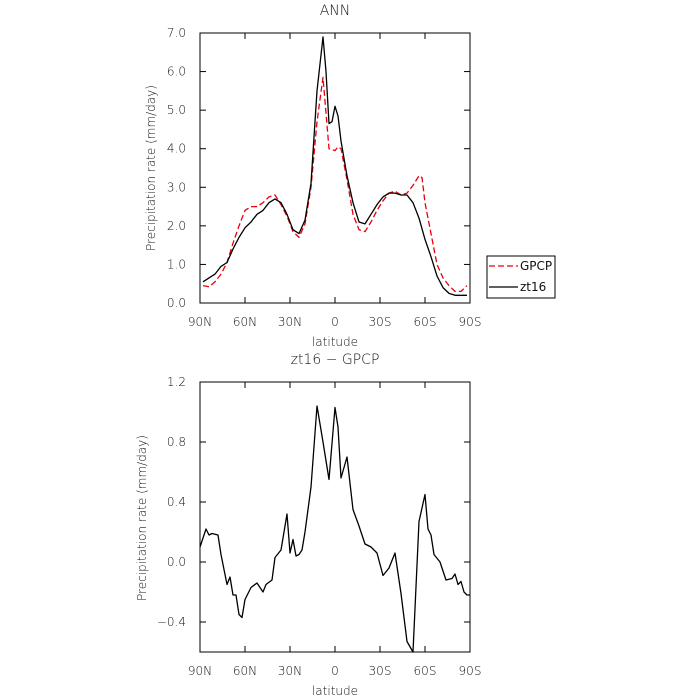 This screenshot has height=700, width=700. I want to click on legend-box, so click(521, 277).